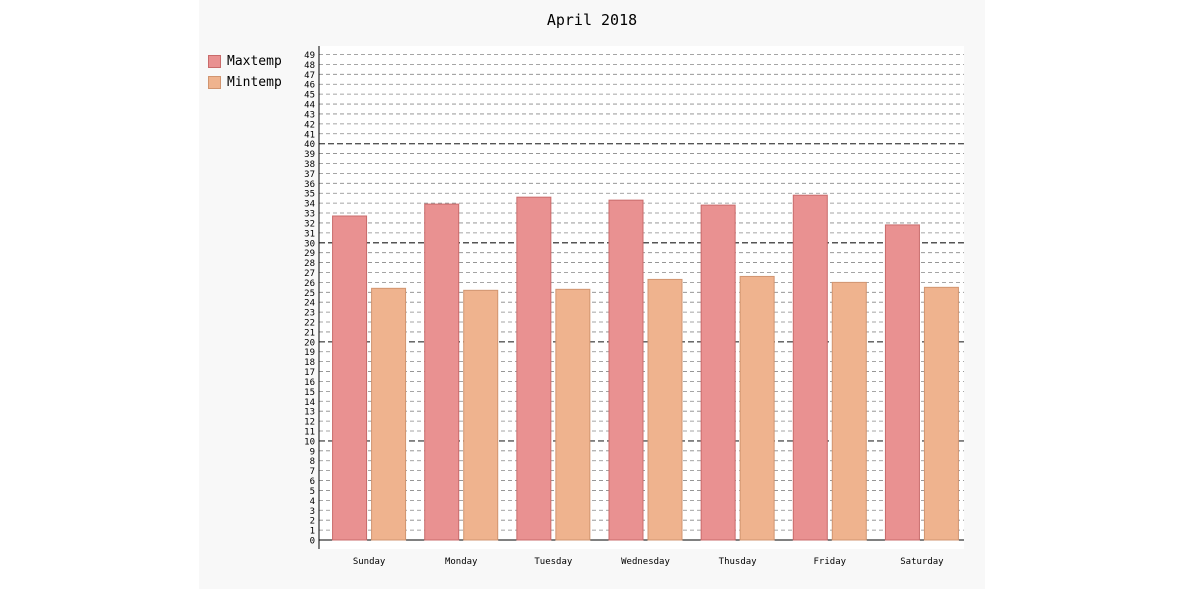 This screenshot has width=1184, height=589. I want to click on y-tick-label: 46, so click(309, 86).